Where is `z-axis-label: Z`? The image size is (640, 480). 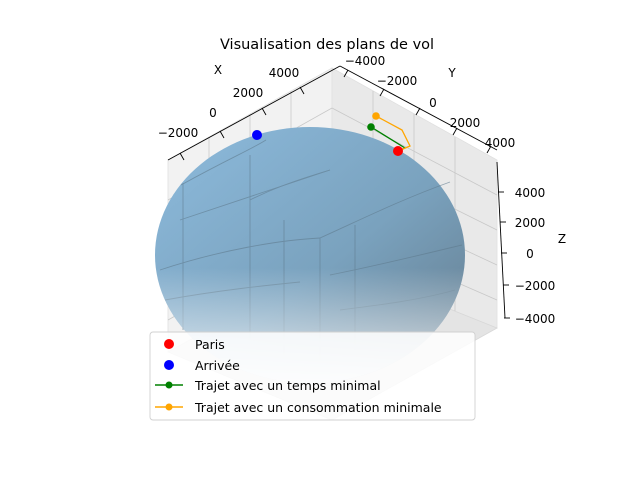 z-axis-label: Z is located at coordinates (562, 239).